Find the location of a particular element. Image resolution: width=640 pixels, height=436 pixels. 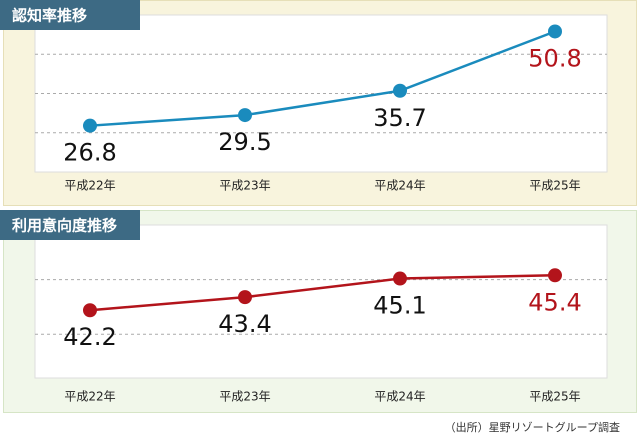

value-label: 26.8 is located at coordinates (89, 153).